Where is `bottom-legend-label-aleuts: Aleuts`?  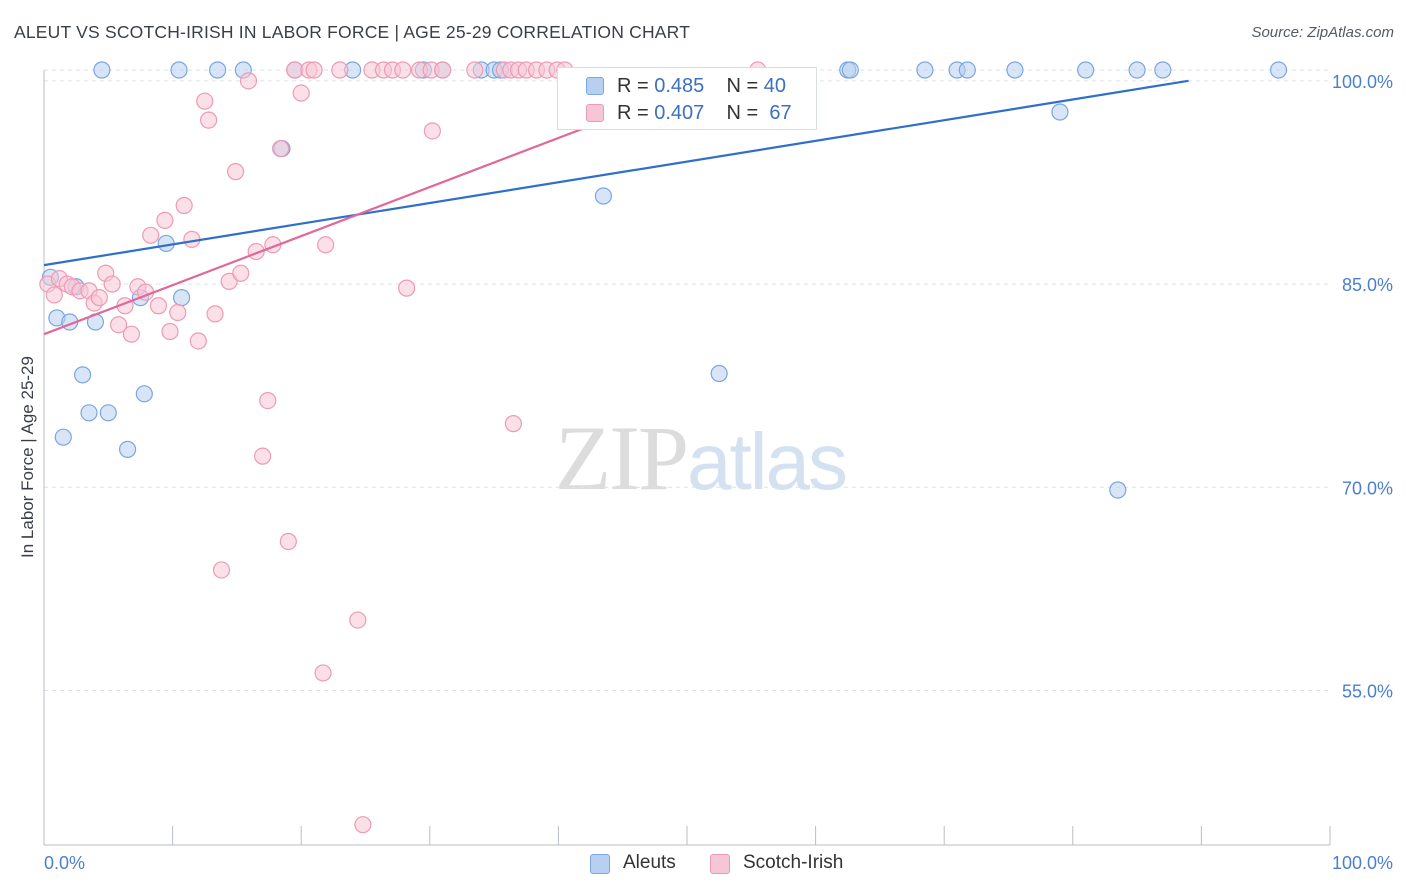 bottom-legend-label-aleuts: Aleuts is located at coordinates (649, 862).